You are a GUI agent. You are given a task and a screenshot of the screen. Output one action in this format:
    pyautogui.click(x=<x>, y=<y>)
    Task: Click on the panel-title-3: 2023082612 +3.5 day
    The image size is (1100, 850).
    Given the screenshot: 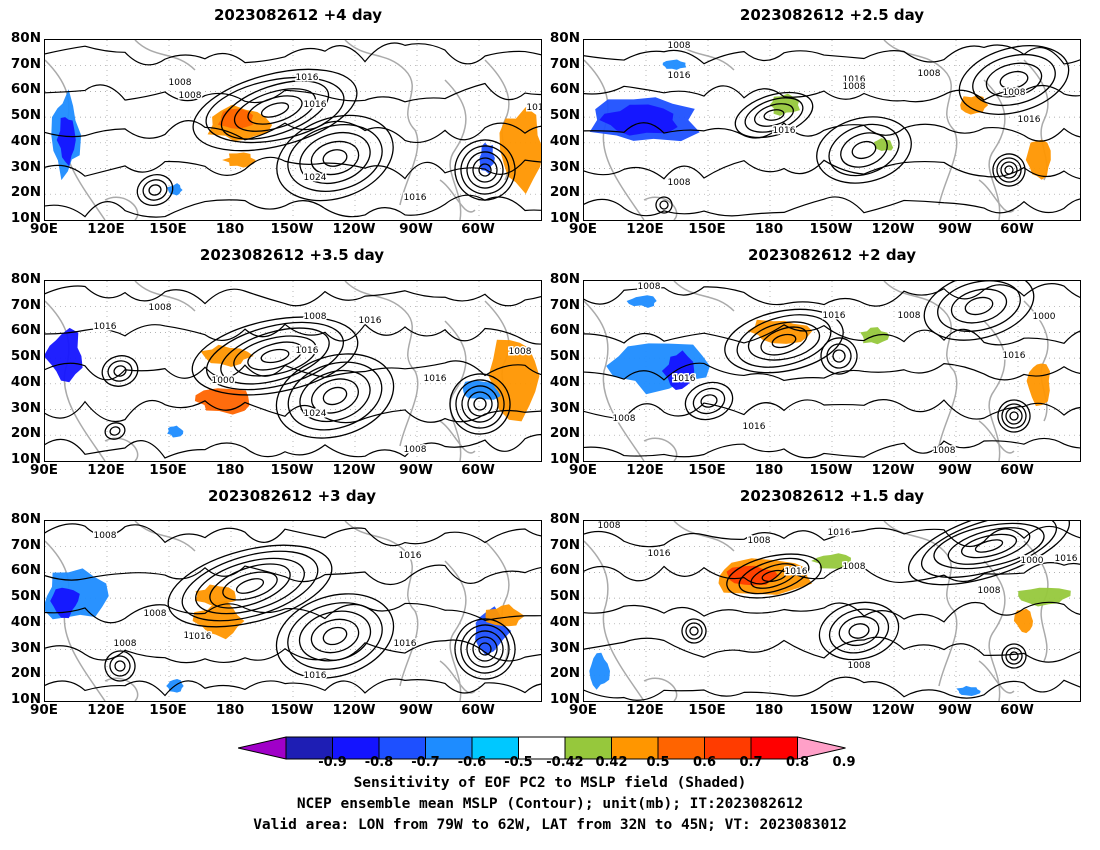 What is the action you would take?
    pyautogui.click(x=292, y=255)
    